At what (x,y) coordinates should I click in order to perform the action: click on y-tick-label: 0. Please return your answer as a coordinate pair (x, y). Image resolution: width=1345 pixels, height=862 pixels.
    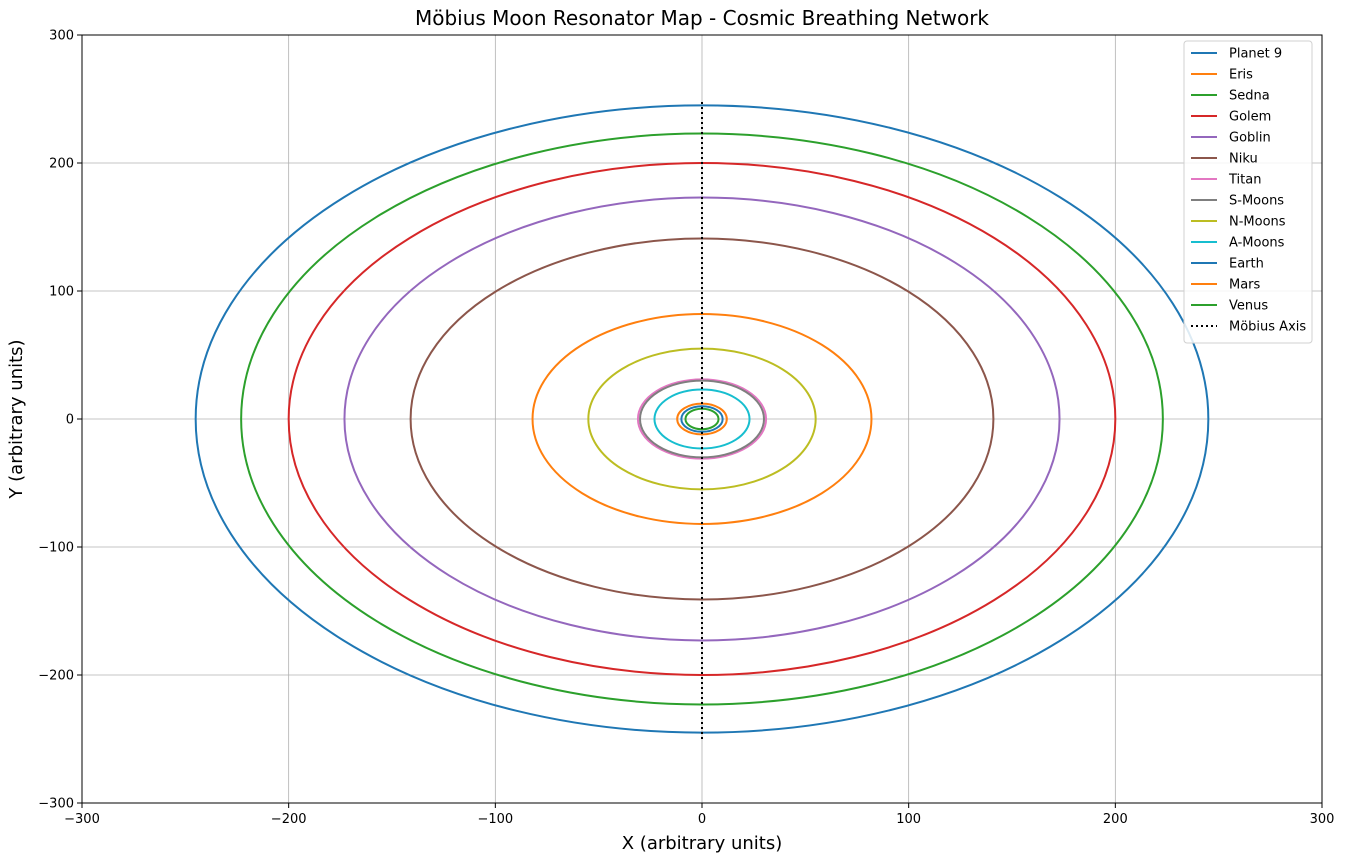
    Looking at the image, I should click on (70, 420).